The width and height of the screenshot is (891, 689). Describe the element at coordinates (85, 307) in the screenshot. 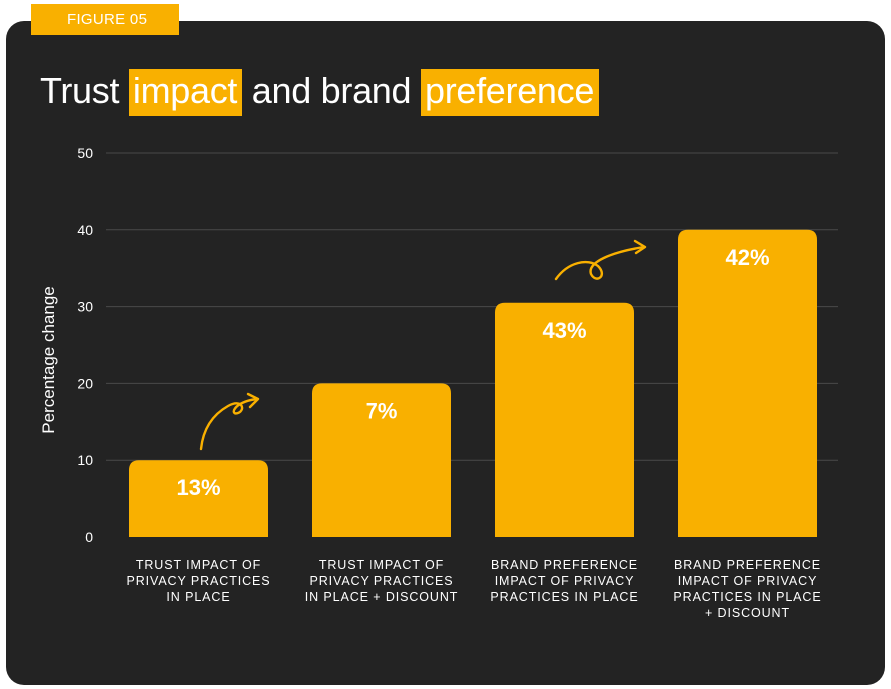

I see `y-tick-label: 30` at that location.